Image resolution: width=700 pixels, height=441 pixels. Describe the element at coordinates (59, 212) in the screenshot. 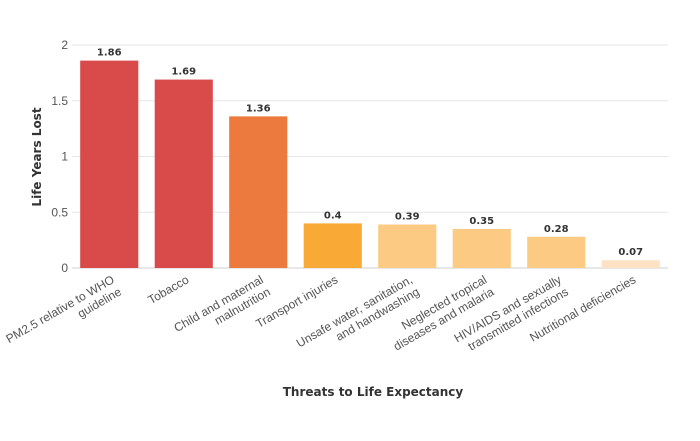

I see `y-tick-label: 0.5` at that location.